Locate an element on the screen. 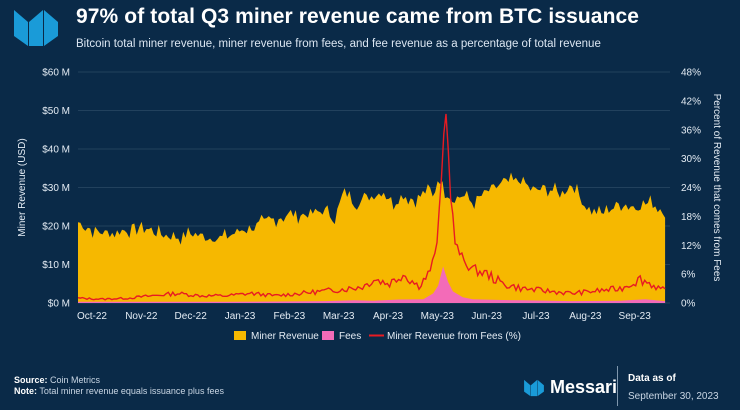  x-tick-label: Apr-23 is located at coordinates (388, 316).